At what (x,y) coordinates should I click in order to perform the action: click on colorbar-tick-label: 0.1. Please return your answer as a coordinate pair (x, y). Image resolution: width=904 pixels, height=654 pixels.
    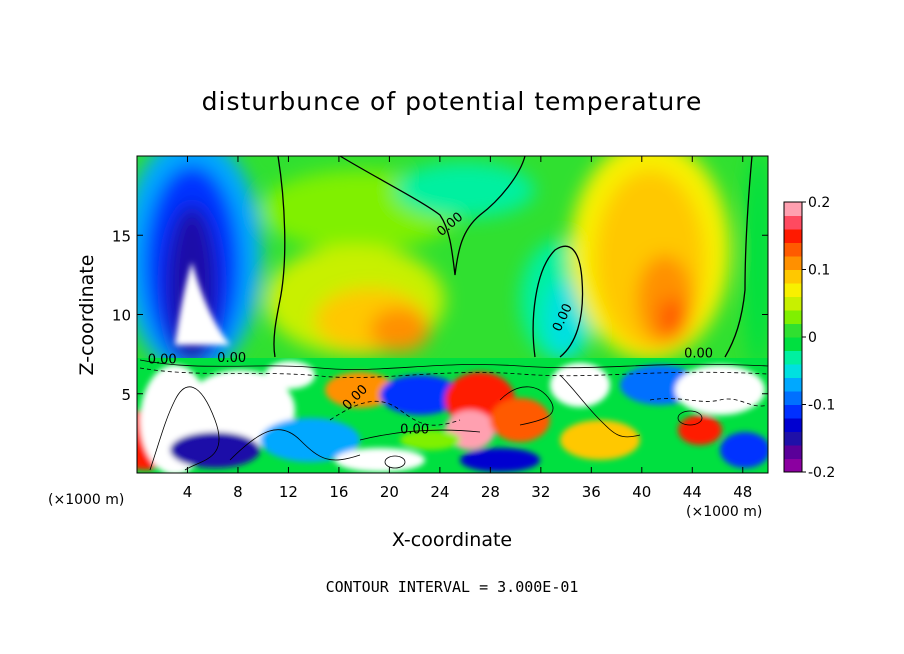
    Looking at the image, I should click on (819, 271).